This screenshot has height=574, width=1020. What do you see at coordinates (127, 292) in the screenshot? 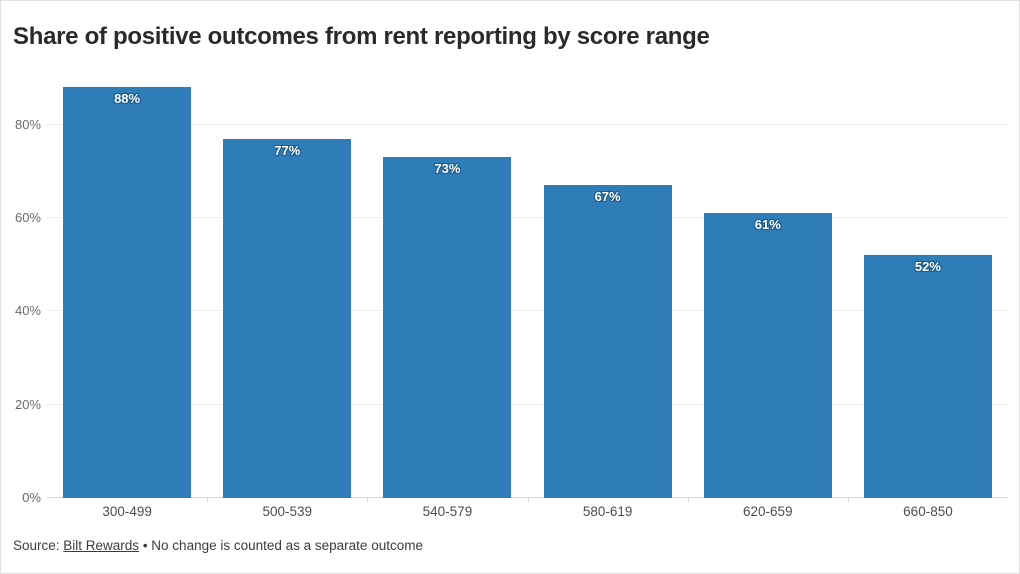
I see `bar-300-499: 88%` at bounding box center [127, 292].